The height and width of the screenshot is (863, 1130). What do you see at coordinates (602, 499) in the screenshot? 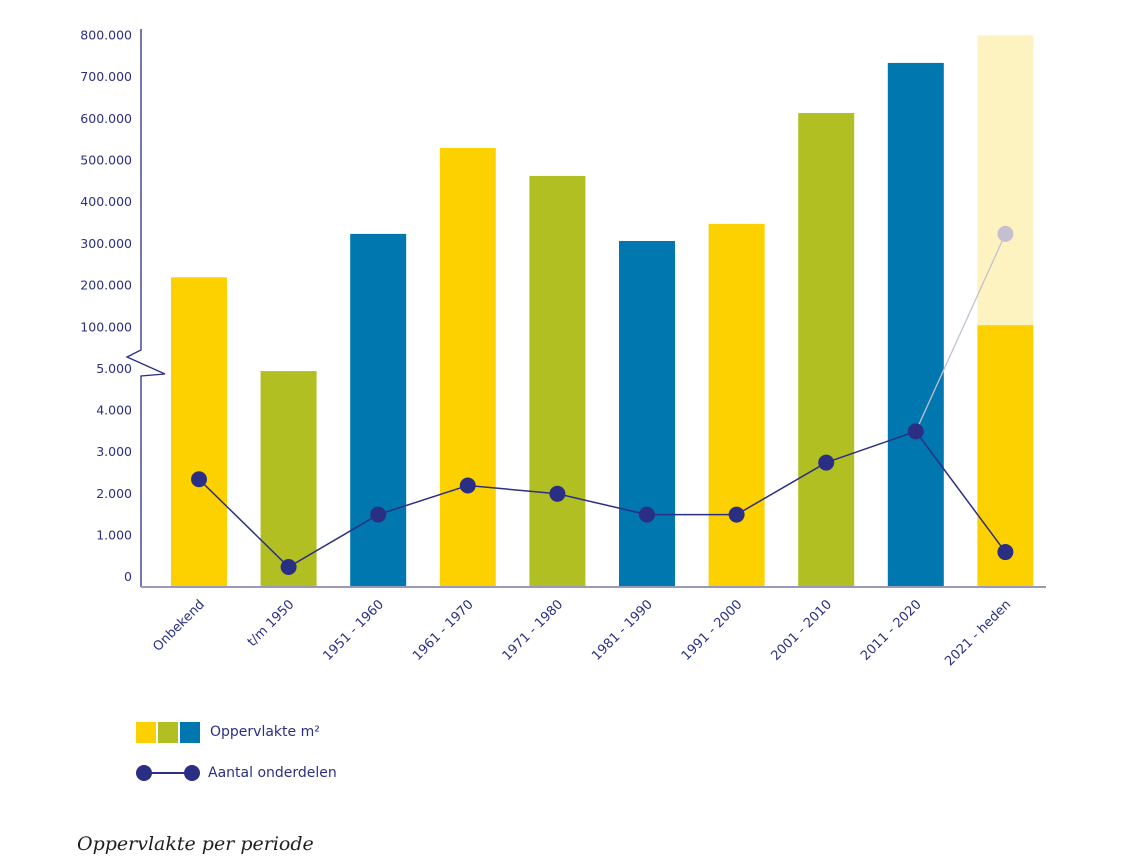
I see `line-path` at bounding box center [602, 499].